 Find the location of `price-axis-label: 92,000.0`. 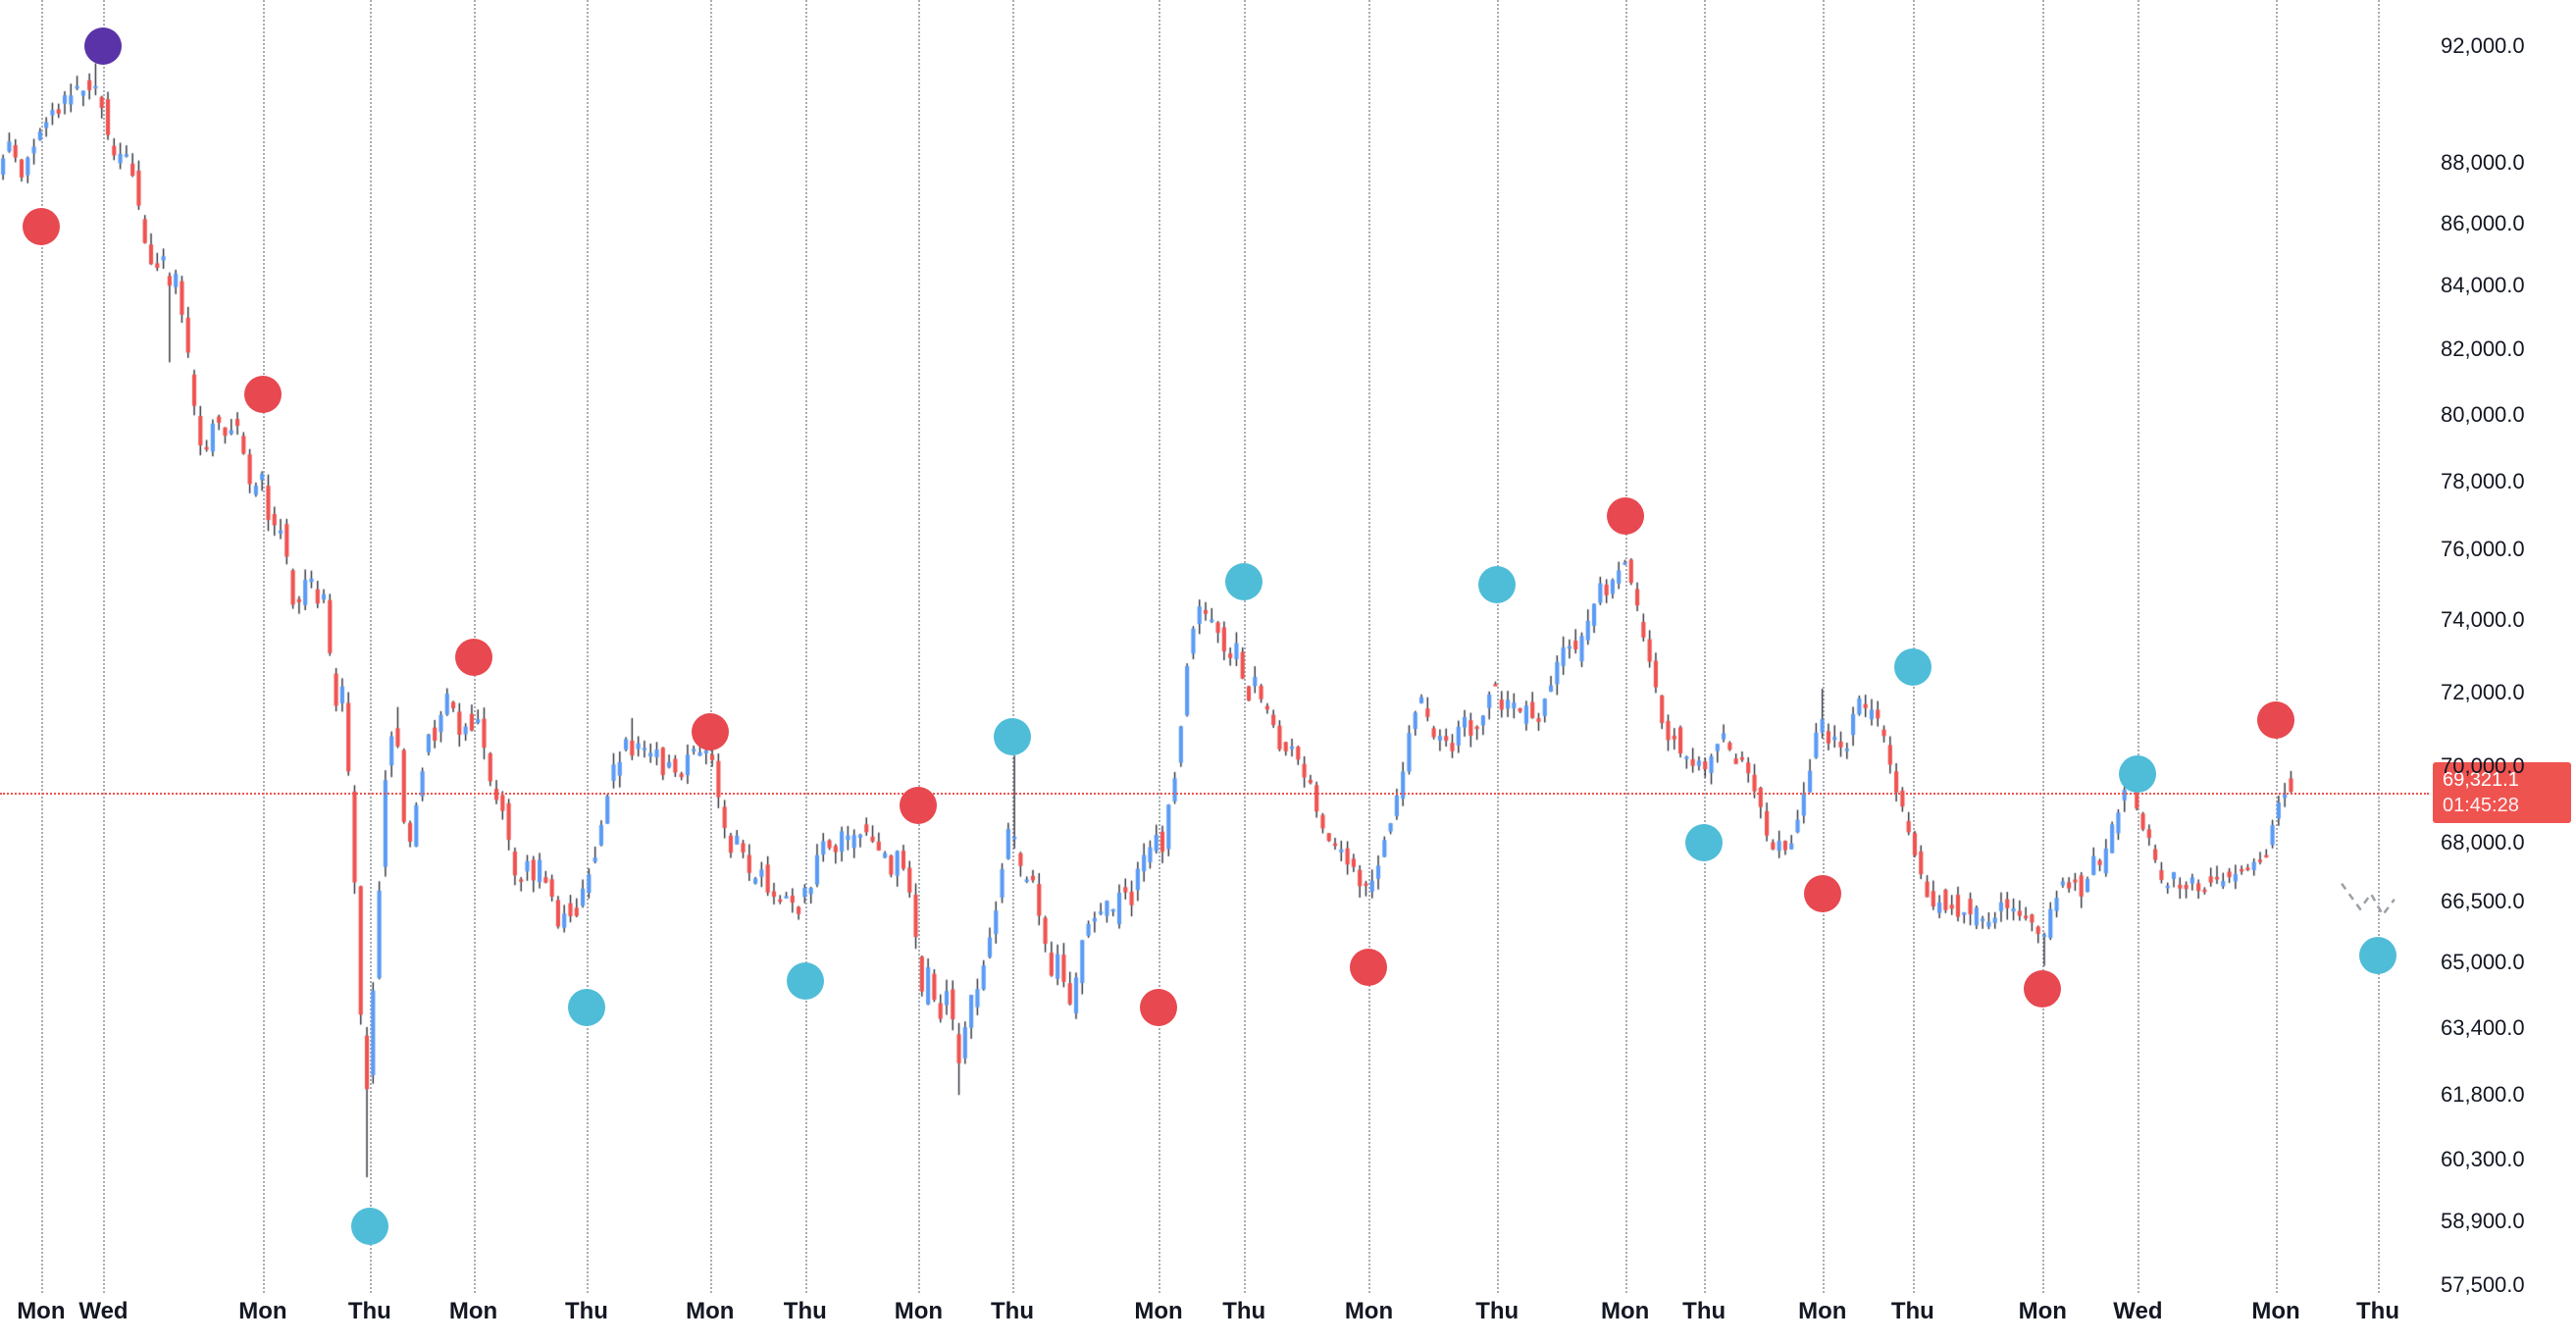

price-axis-label: 92,000.0 is located at coordinates (2483, 45).